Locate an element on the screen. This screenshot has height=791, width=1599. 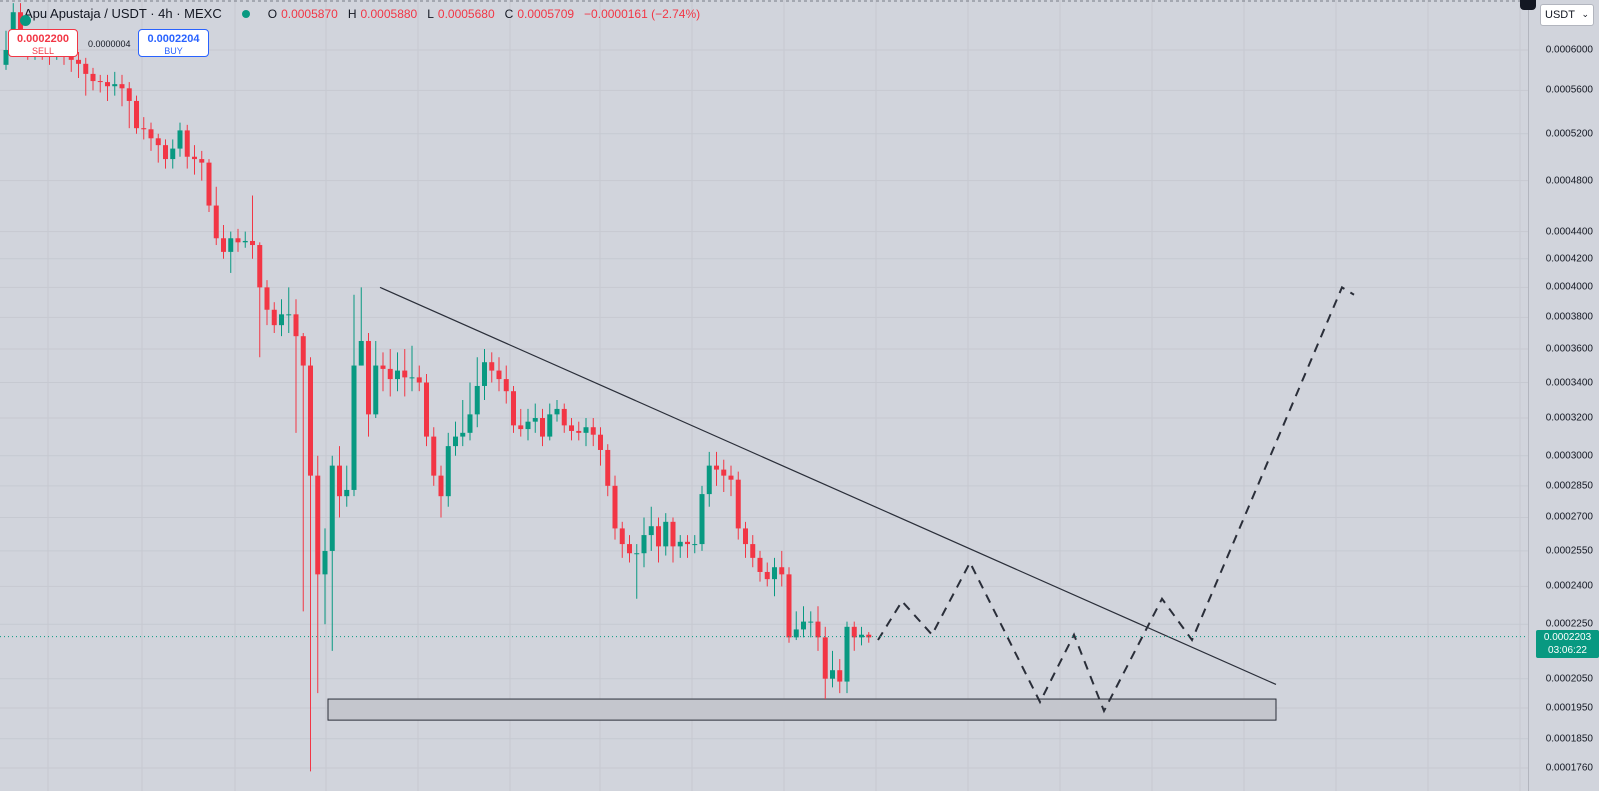
buy-label: BUY is located at coordinates (173, 51).